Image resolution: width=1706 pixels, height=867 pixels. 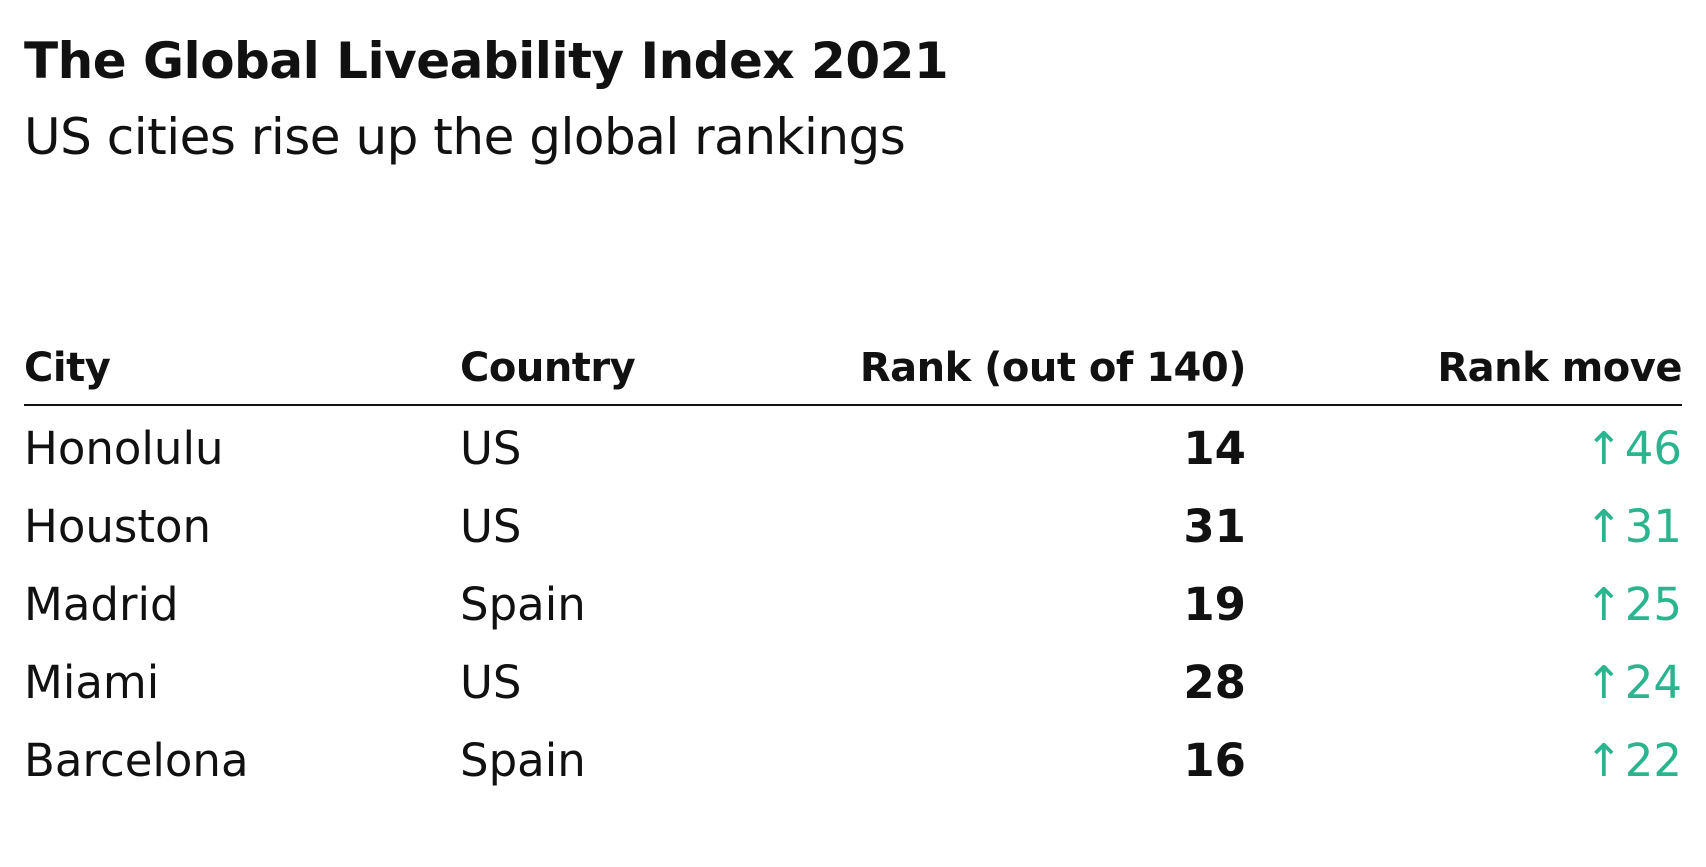 I want to click on city-cell: Houston, so click(x=118, y=526).